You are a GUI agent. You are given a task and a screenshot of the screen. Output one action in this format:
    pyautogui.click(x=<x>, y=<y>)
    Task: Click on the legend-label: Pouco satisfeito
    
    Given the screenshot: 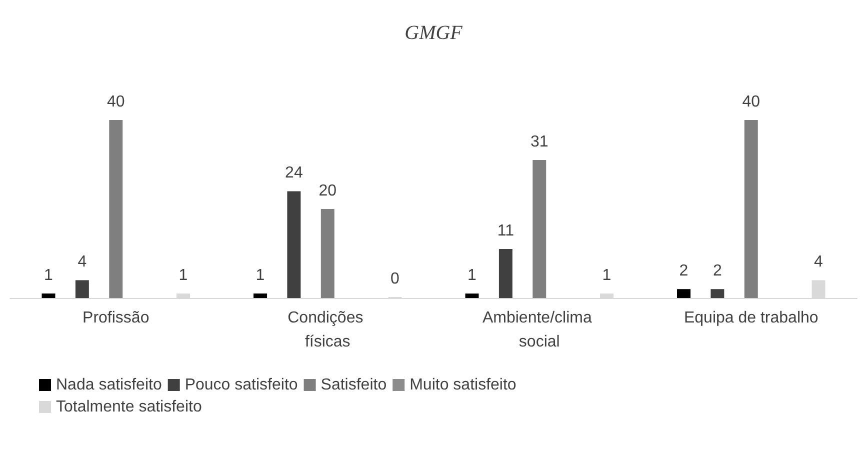 What is the action you would take?
    pyautogui.click(x=241, y=385)
    